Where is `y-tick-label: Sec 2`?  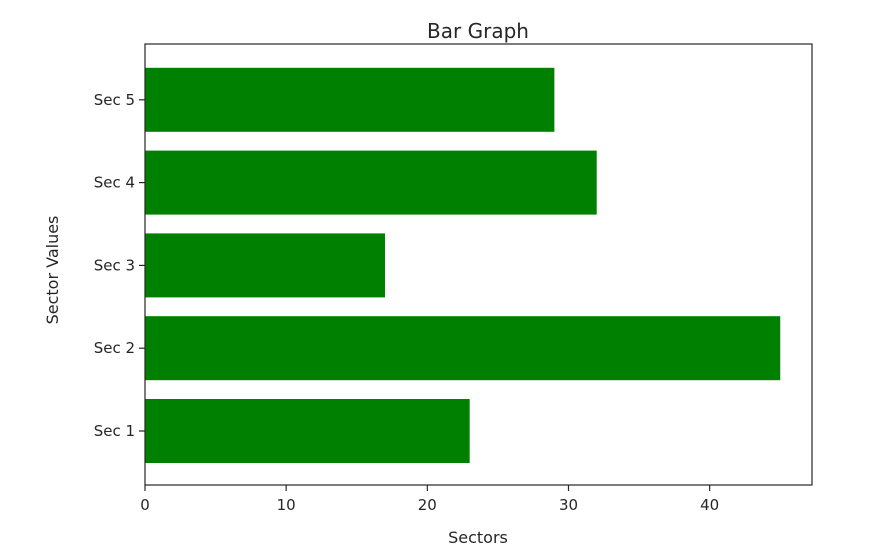
y-tick-label: Sec 2 is located at coordinates (114, 348).